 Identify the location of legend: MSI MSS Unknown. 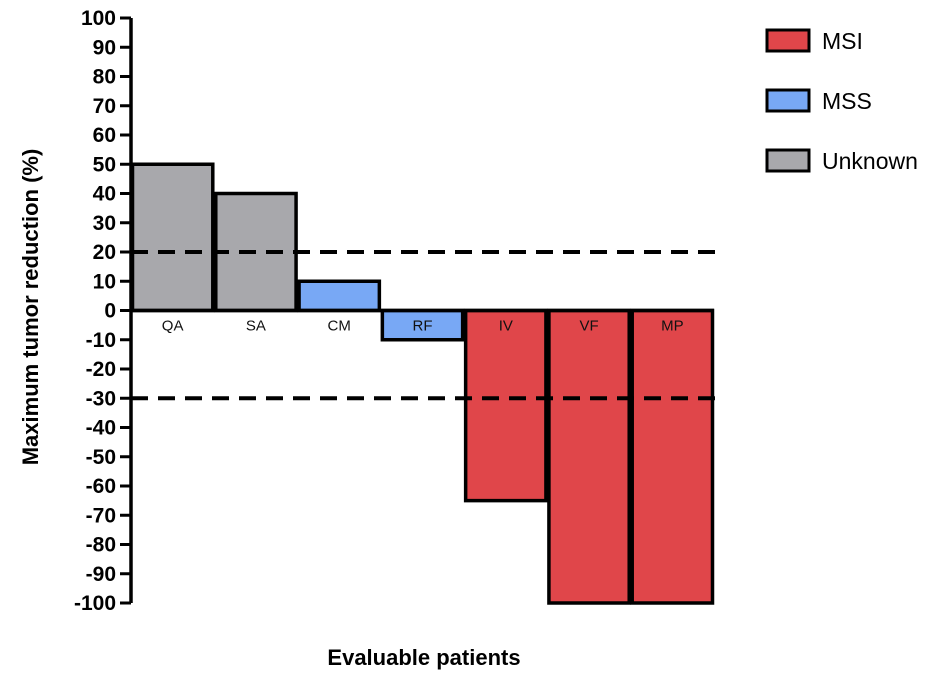
(841, 101).